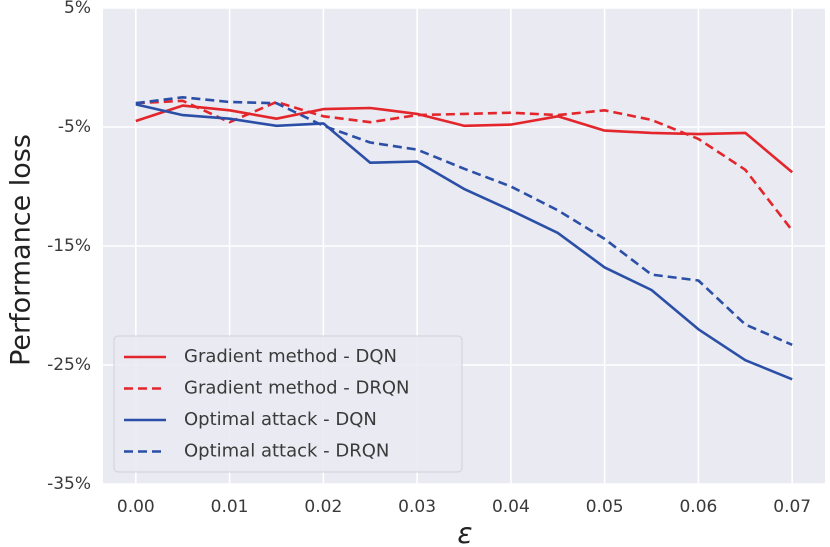  What do you see at coordinates (464, 532) in the screenshot?
I see `x-axis-label: ε` at bounding box center [464, 532].